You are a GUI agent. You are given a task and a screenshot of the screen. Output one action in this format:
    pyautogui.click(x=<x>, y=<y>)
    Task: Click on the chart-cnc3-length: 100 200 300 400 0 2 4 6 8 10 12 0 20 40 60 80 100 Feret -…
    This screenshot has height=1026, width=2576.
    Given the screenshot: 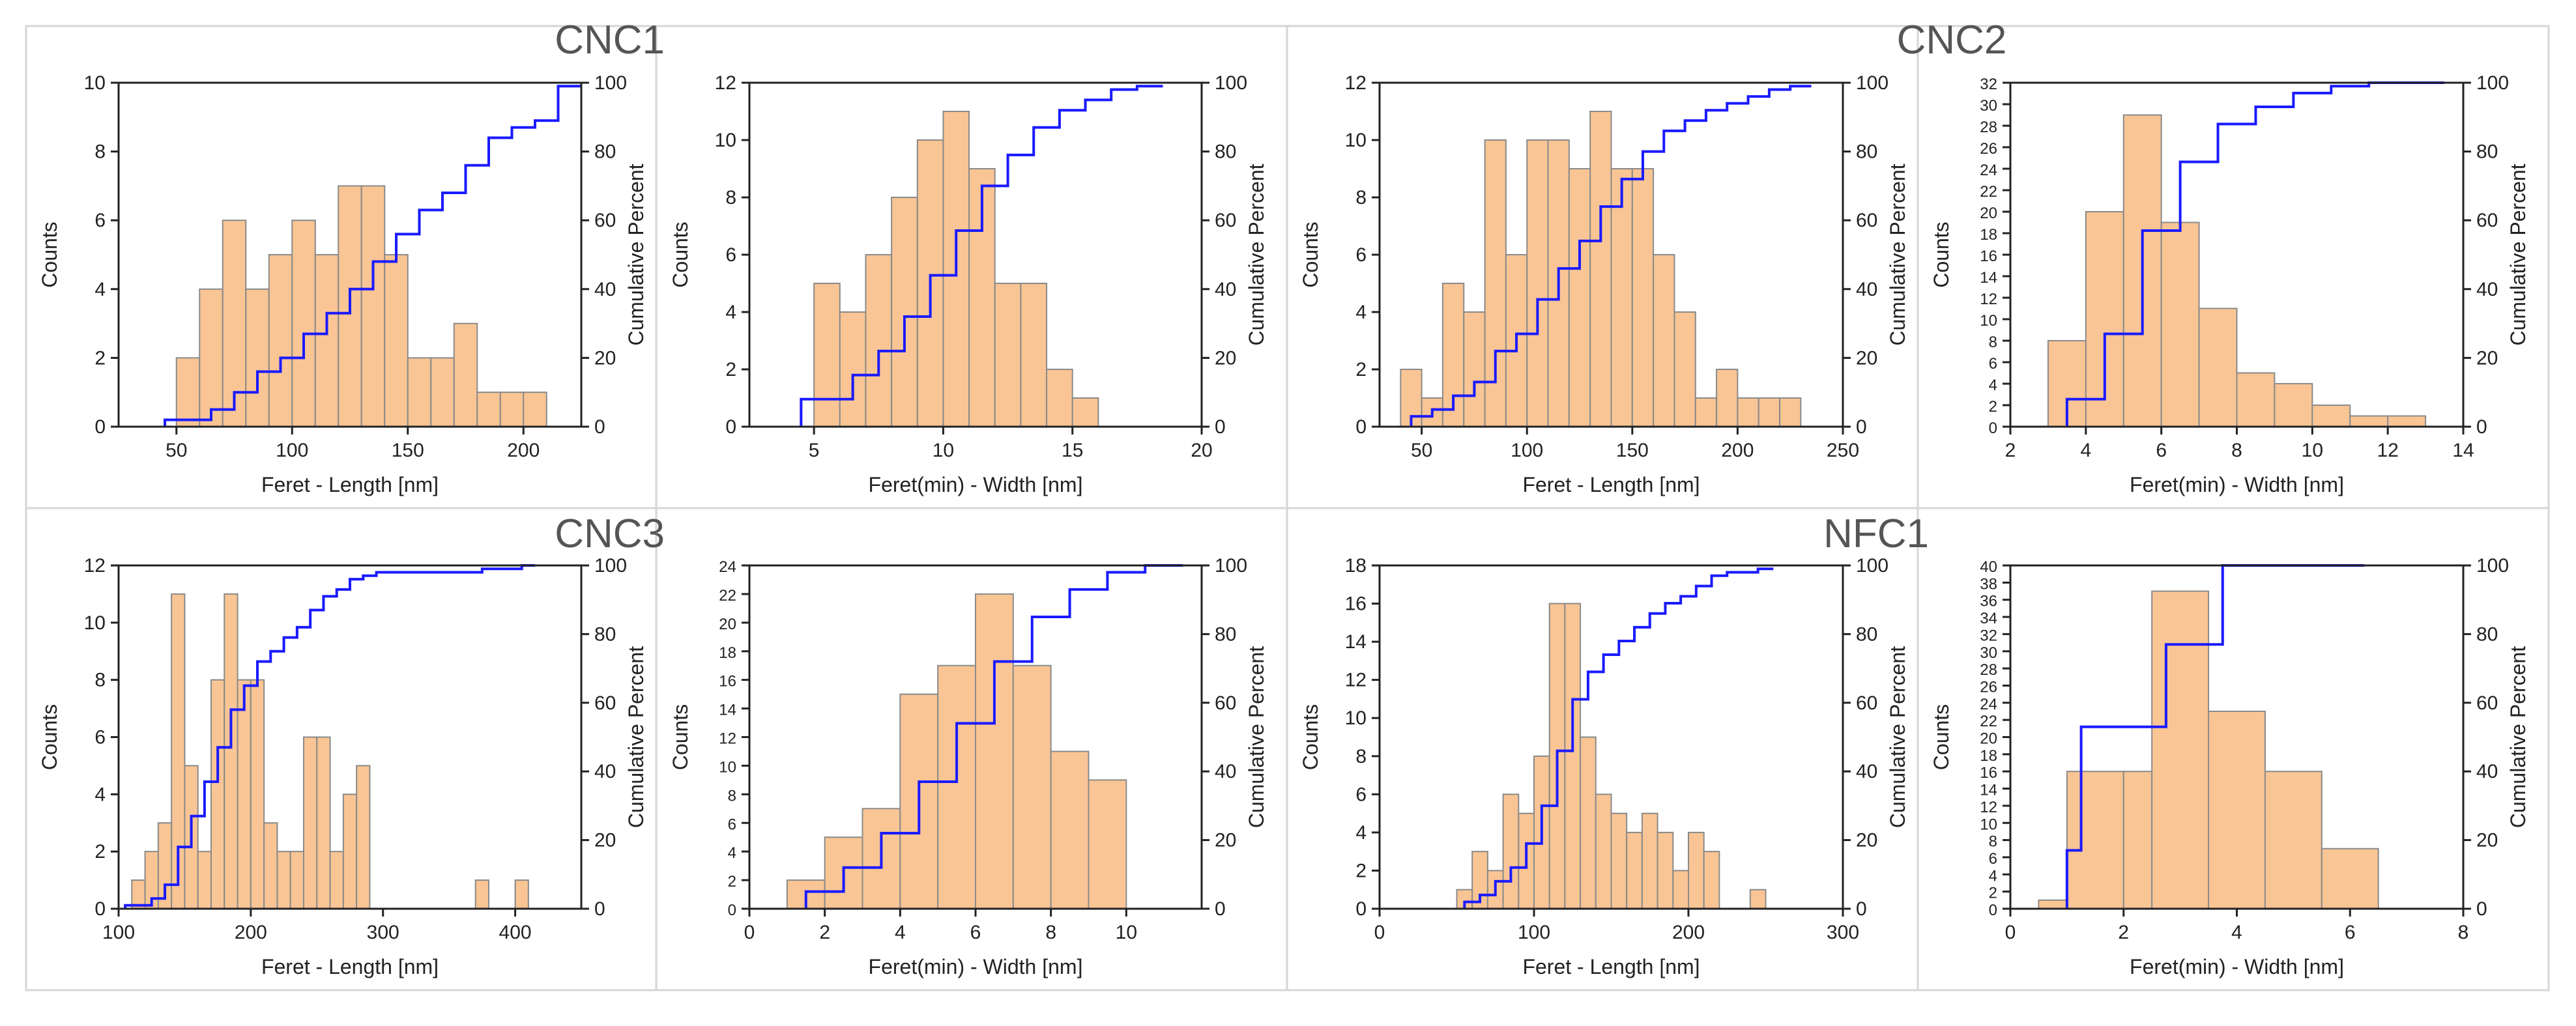 What is the action you would take?
    pyautogui.click(x=343, y=767)
    